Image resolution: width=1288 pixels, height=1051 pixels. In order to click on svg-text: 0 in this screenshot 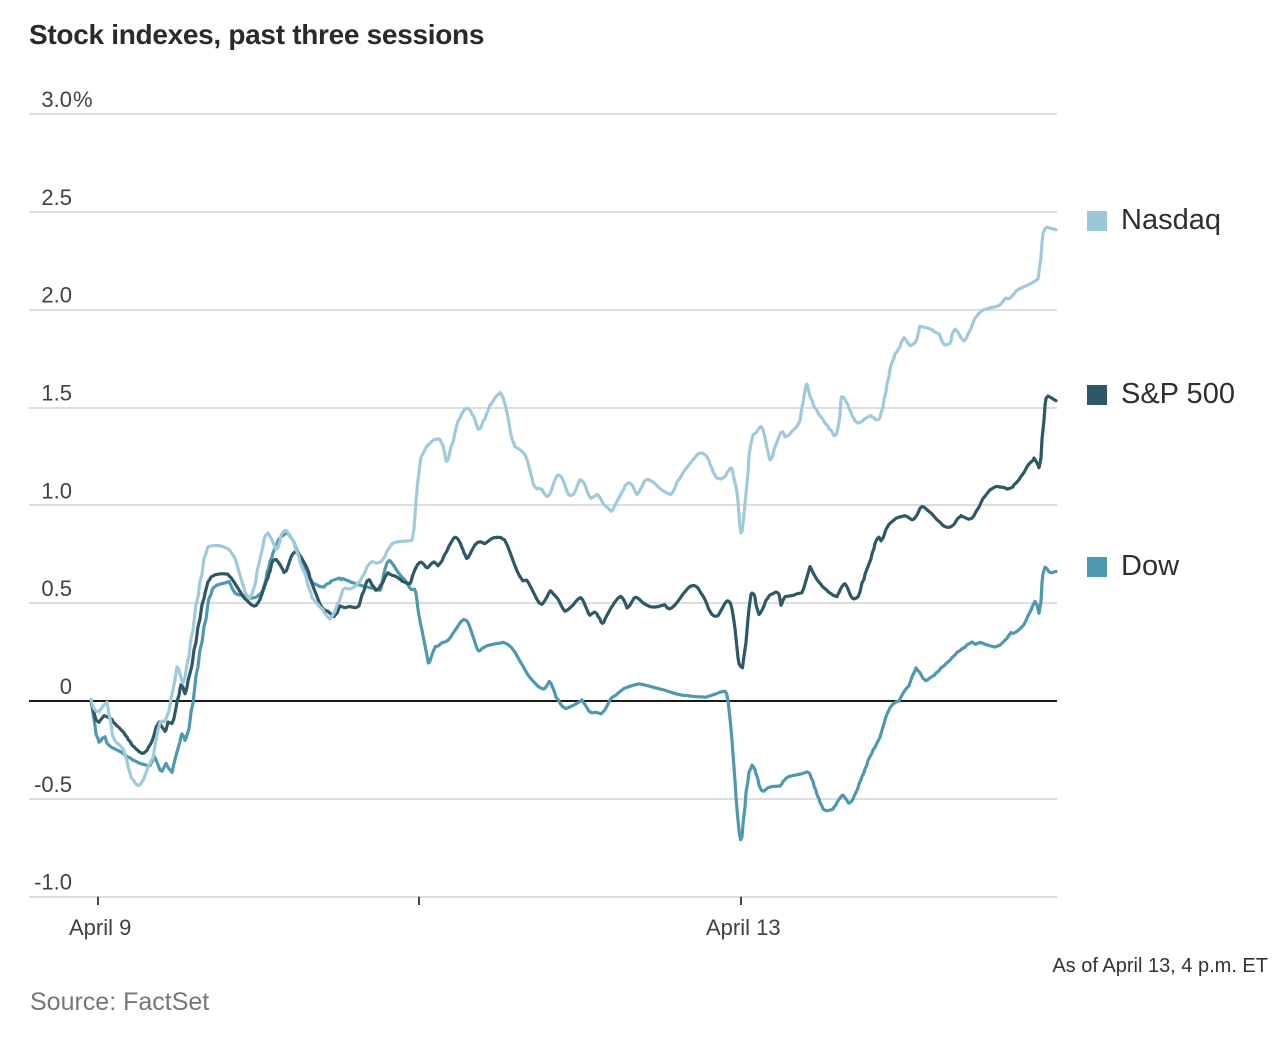, I will do `click(66, 686)`.